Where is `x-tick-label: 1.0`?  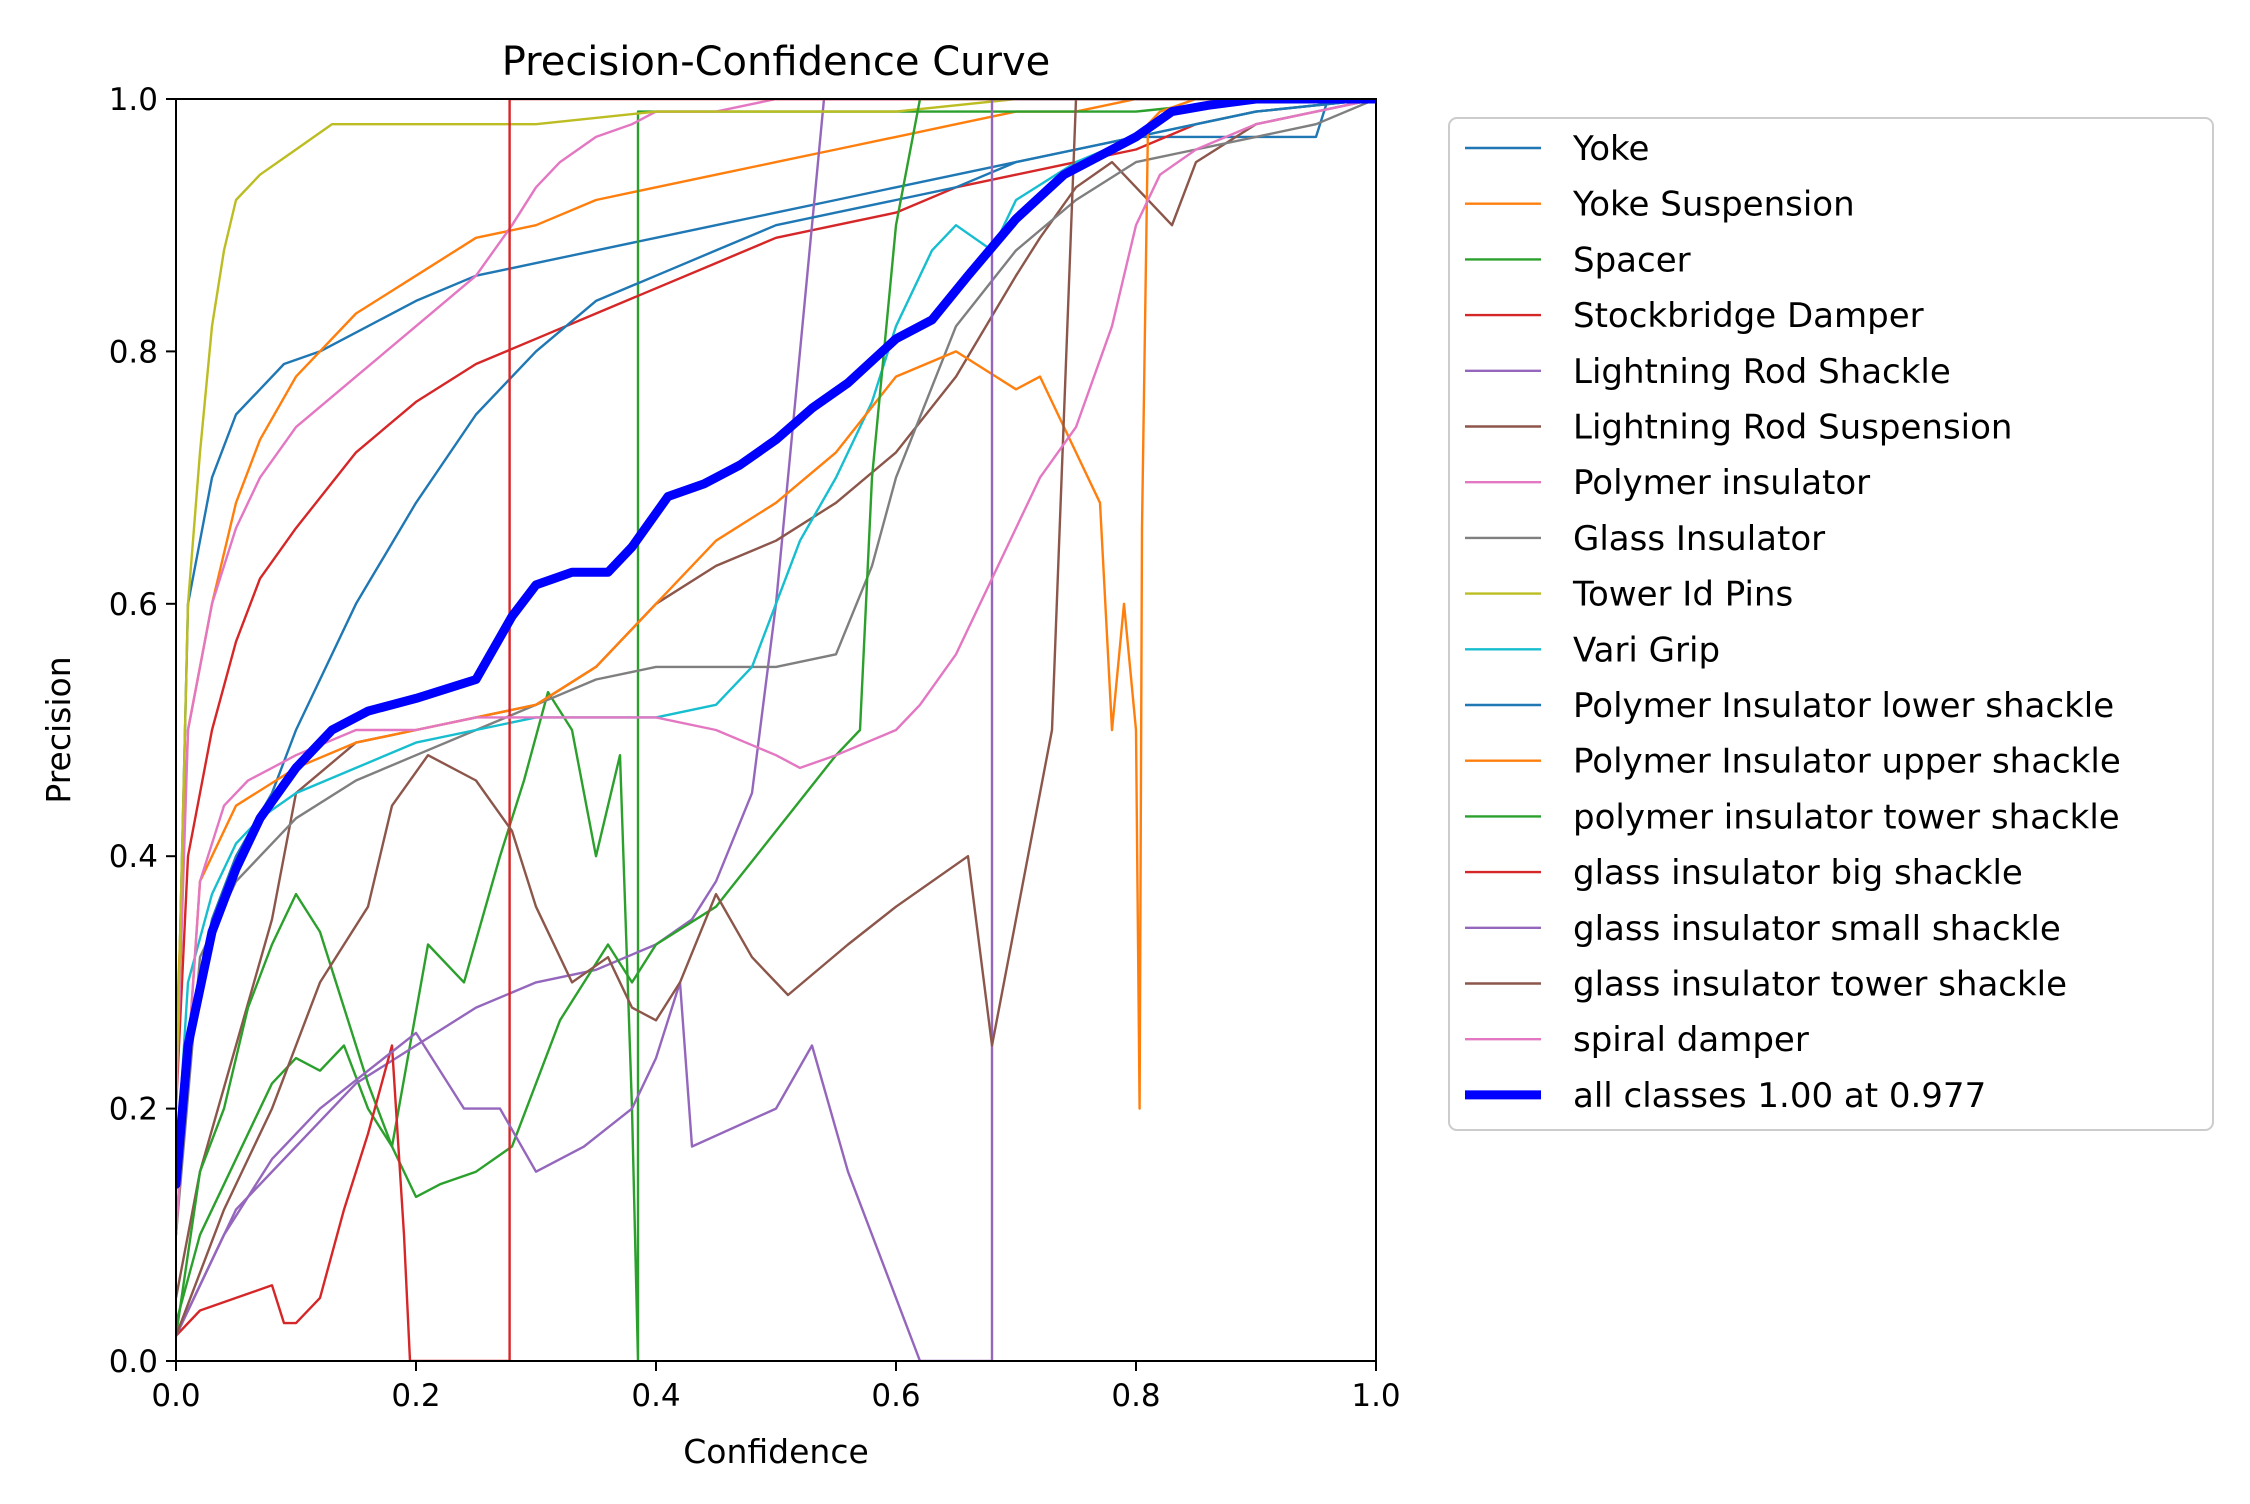
x-tick-label: 1.0 is located at coordinates (1375, 1396).